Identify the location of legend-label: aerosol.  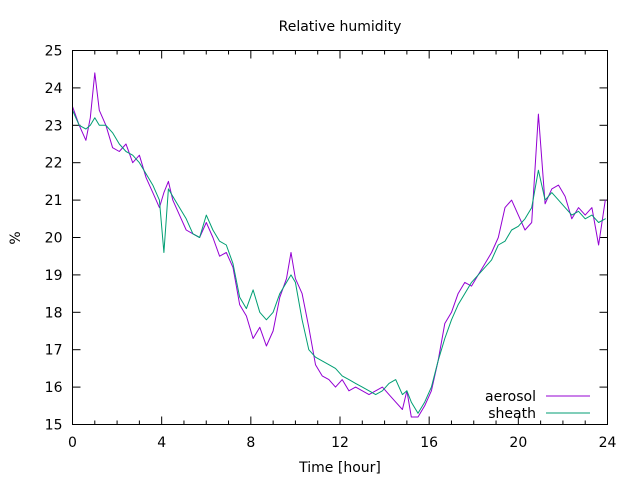
(510, 397).